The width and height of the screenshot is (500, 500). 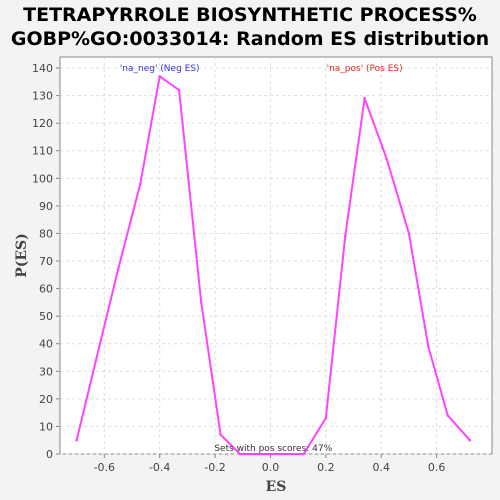 I want to click on y-tick-label: 40, so click(x=46, y=344).